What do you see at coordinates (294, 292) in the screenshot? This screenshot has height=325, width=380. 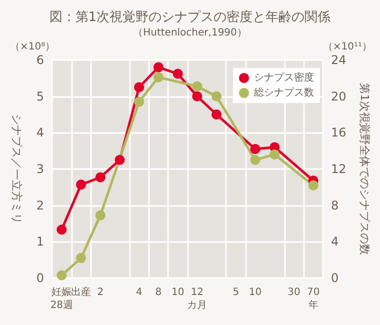 I see `x-tick-label: 30` at bounding box center [294, 292].